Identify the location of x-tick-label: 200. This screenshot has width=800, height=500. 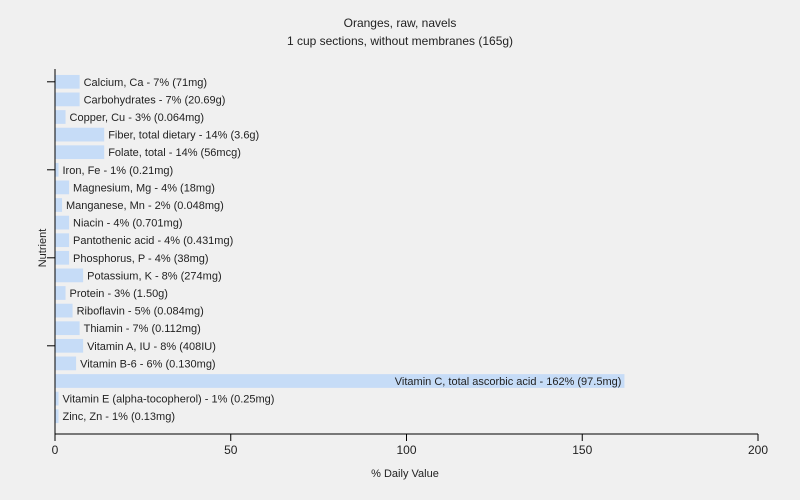
(758, 450).